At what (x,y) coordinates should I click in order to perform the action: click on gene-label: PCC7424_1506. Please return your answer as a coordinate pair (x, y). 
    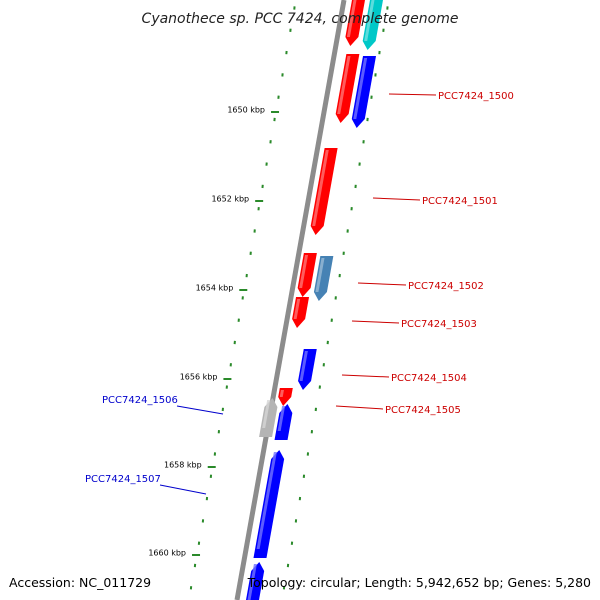
    Looking at the image, I should click on (140, 400).